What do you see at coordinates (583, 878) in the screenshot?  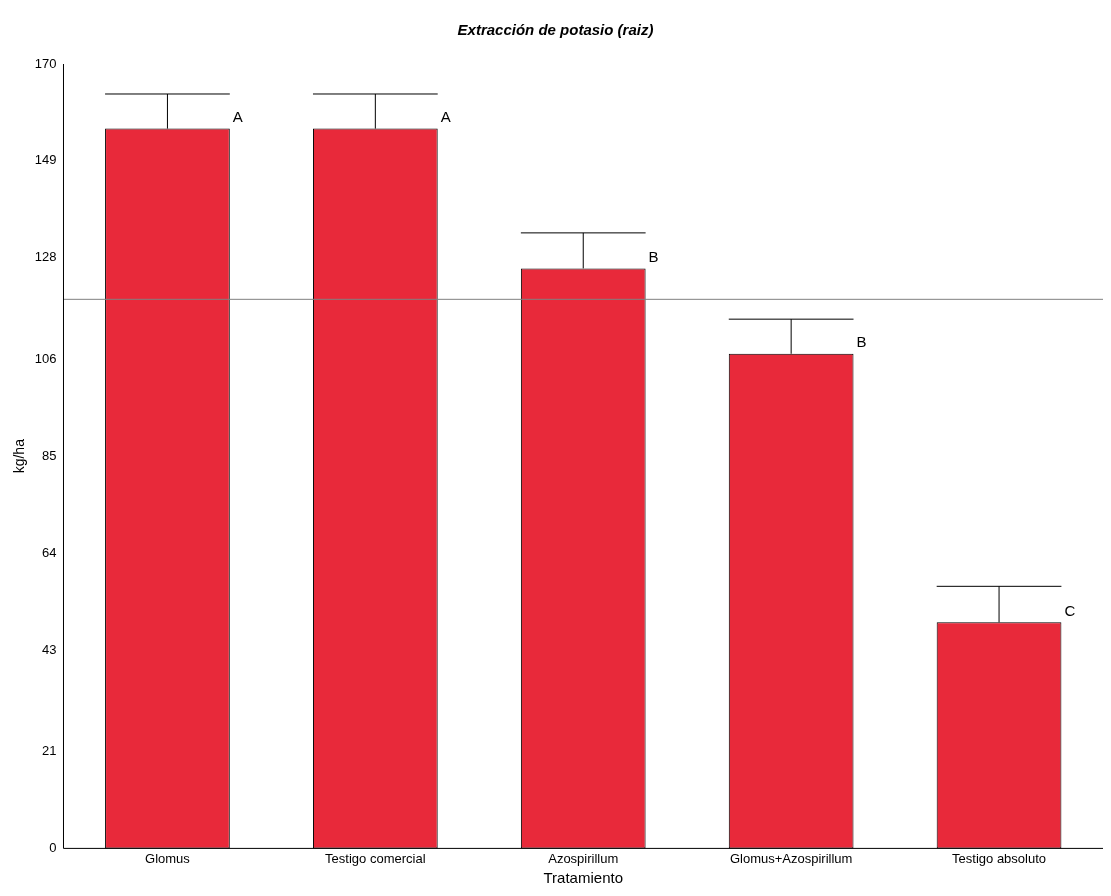 I see `x-axis-title: Tratamiento` at bounding box center [583, 878].